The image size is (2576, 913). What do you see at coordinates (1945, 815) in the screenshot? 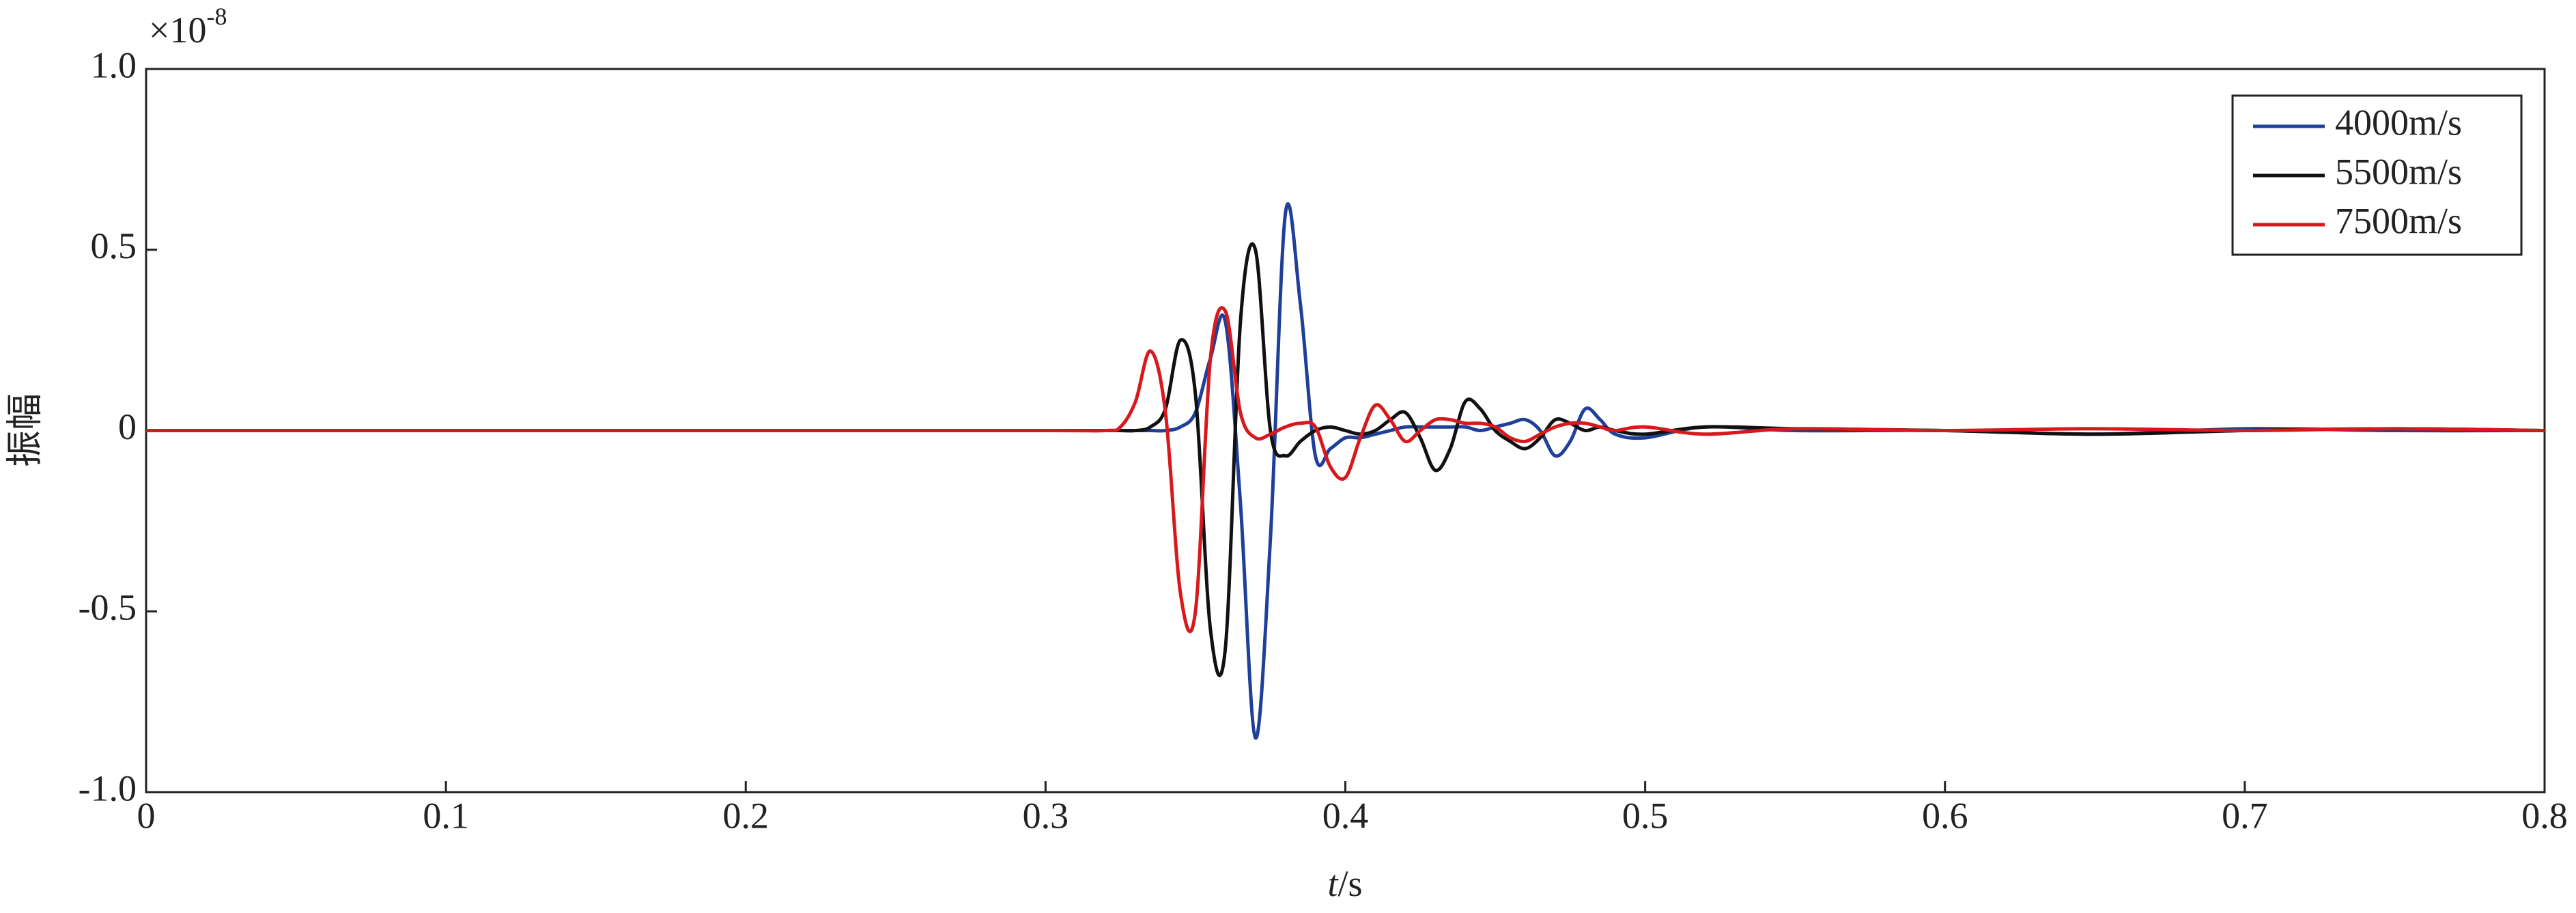
I see `x-tick-label: 0.6` at bounding box center [1945, 815].